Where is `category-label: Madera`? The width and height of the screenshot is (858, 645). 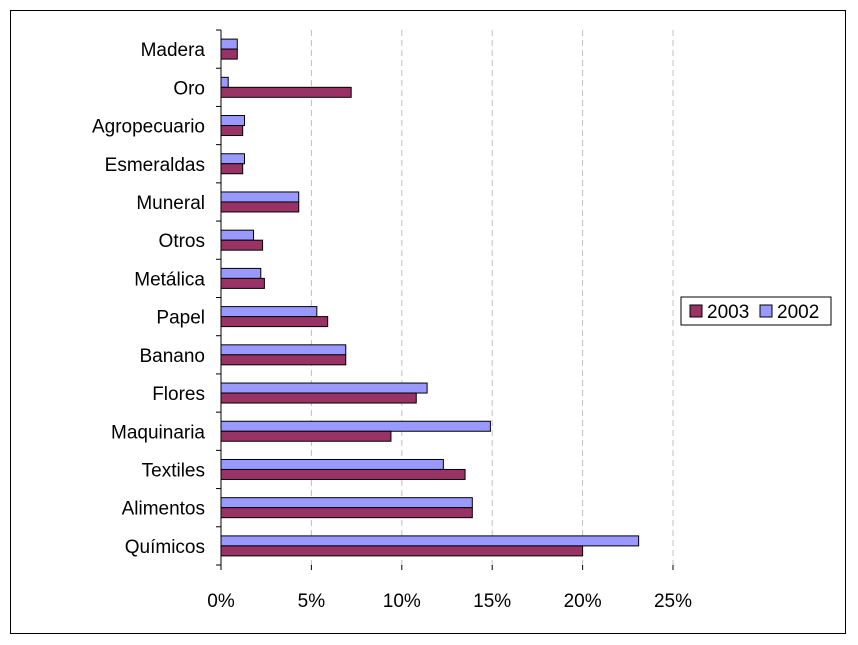 category-label: Madera is located at coordinates (173, 50).